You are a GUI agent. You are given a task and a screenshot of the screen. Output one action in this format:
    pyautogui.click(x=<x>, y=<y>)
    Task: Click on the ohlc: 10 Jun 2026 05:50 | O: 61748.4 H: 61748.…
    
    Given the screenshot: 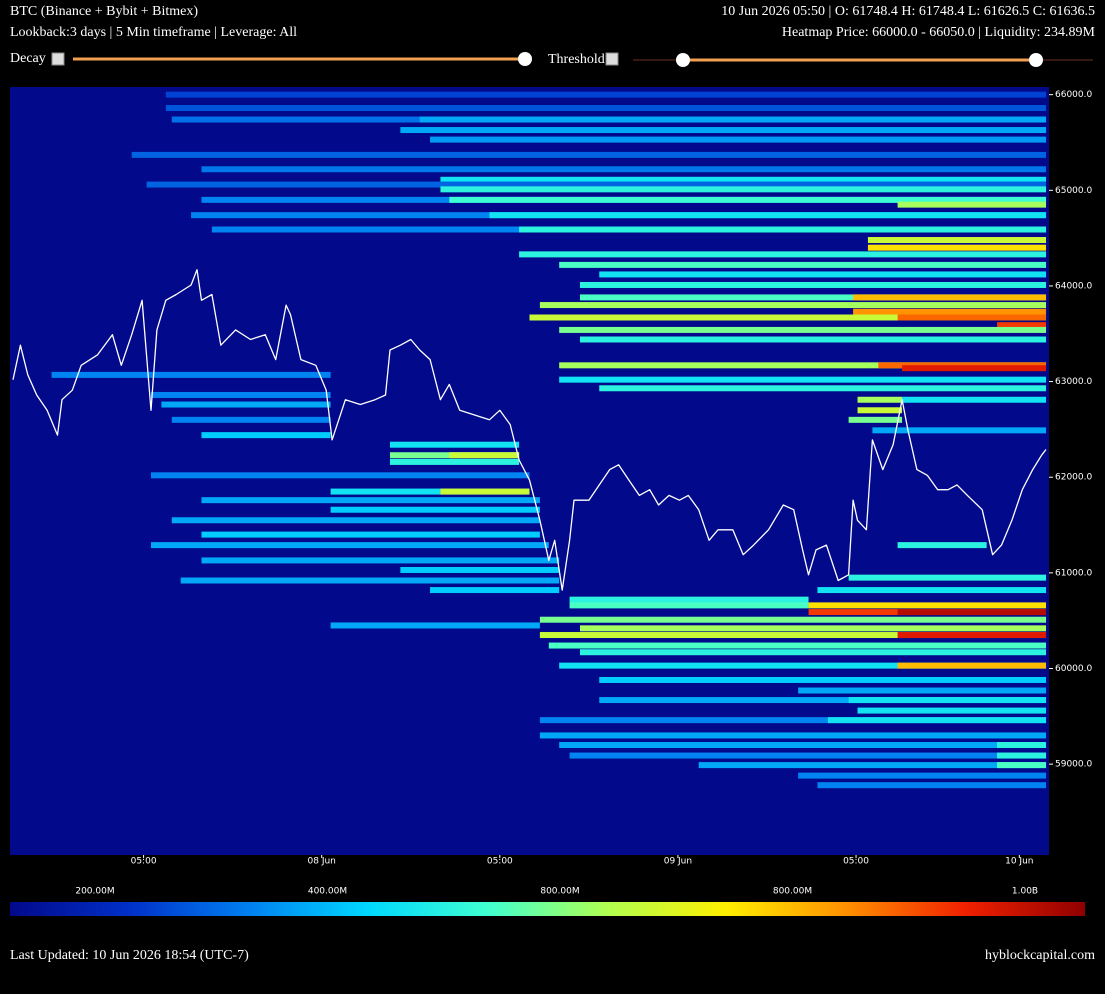 What is the action you would take?
    pyautogui.click(x=908, y=11)
    